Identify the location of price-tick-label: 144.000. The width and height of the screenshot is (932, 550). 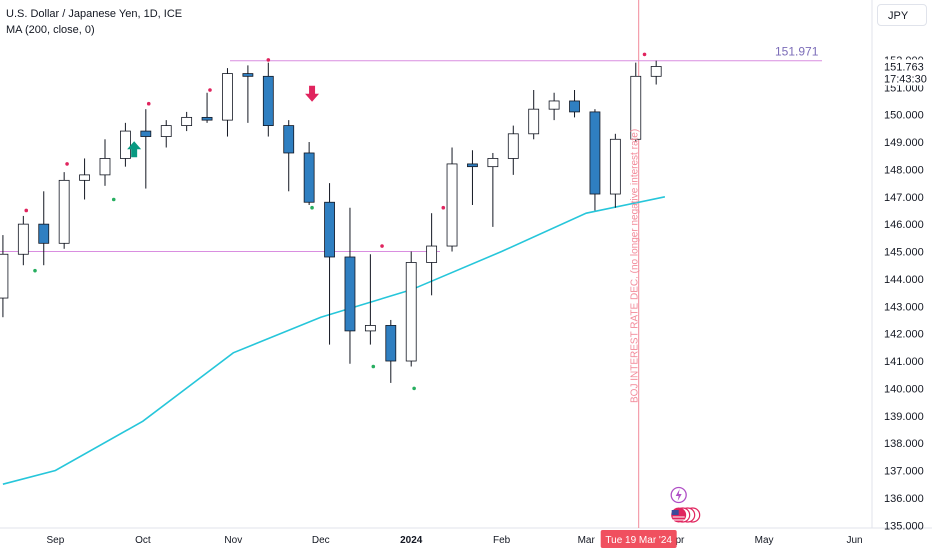
(904, 280).